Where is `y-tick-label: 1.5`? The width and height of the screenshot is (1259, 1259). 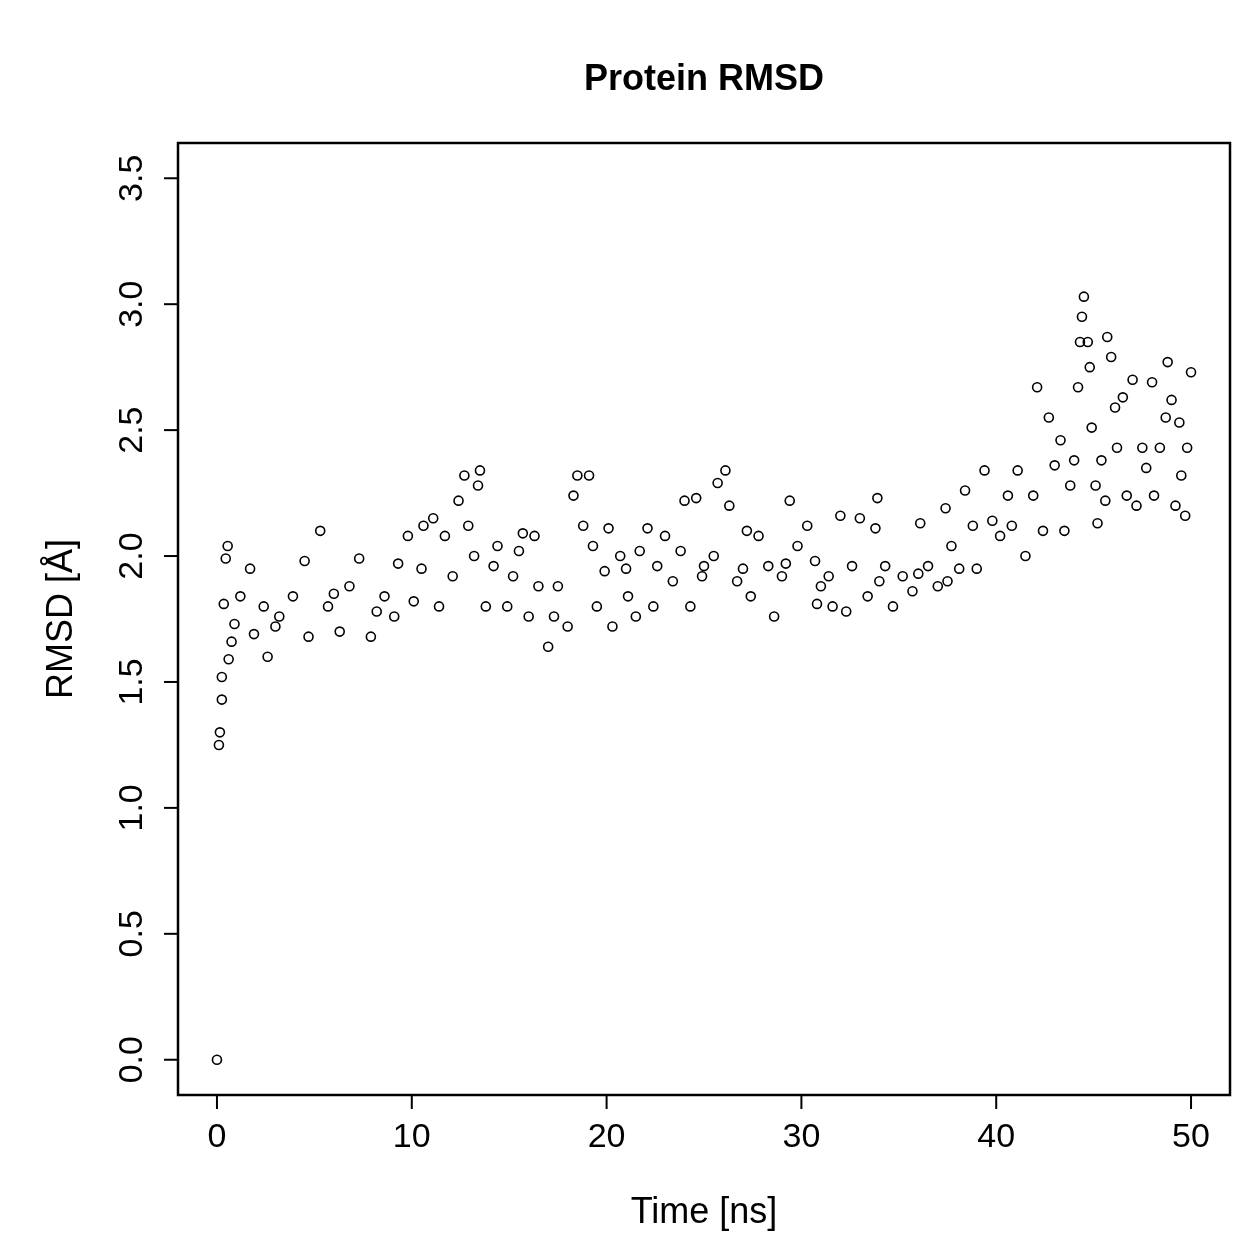 y-tick-label: 1.5 is located at coordinates (130, 682).